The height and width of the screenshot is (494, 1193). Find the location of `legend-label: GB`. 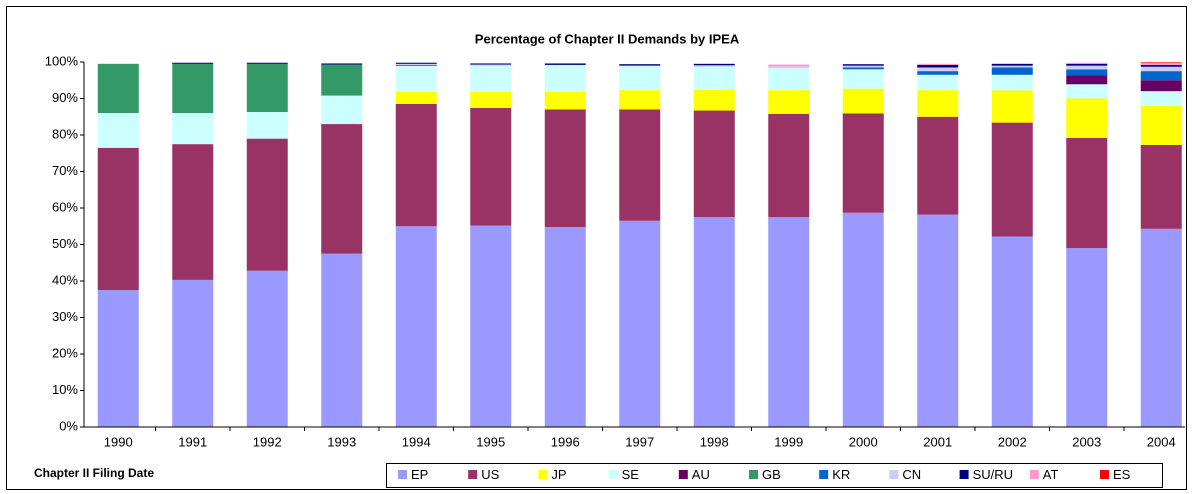

legend-label: GB is located at coordinates (771, 474).